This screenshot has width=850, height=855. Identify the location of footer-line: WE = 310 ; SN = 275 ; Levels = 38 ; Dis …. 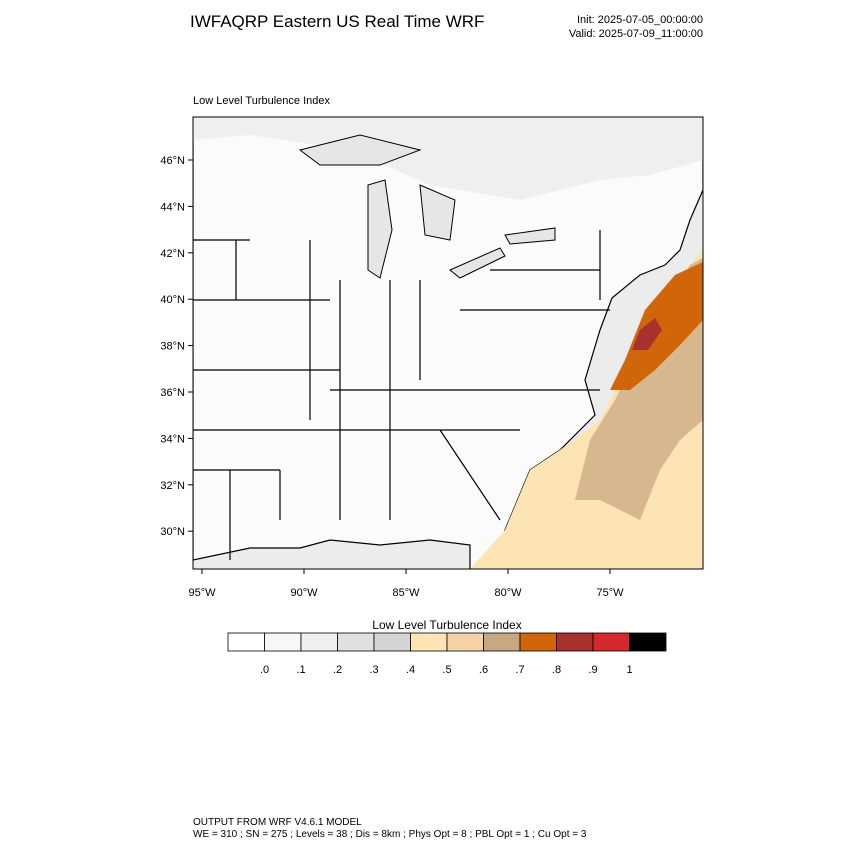
(390, 834).